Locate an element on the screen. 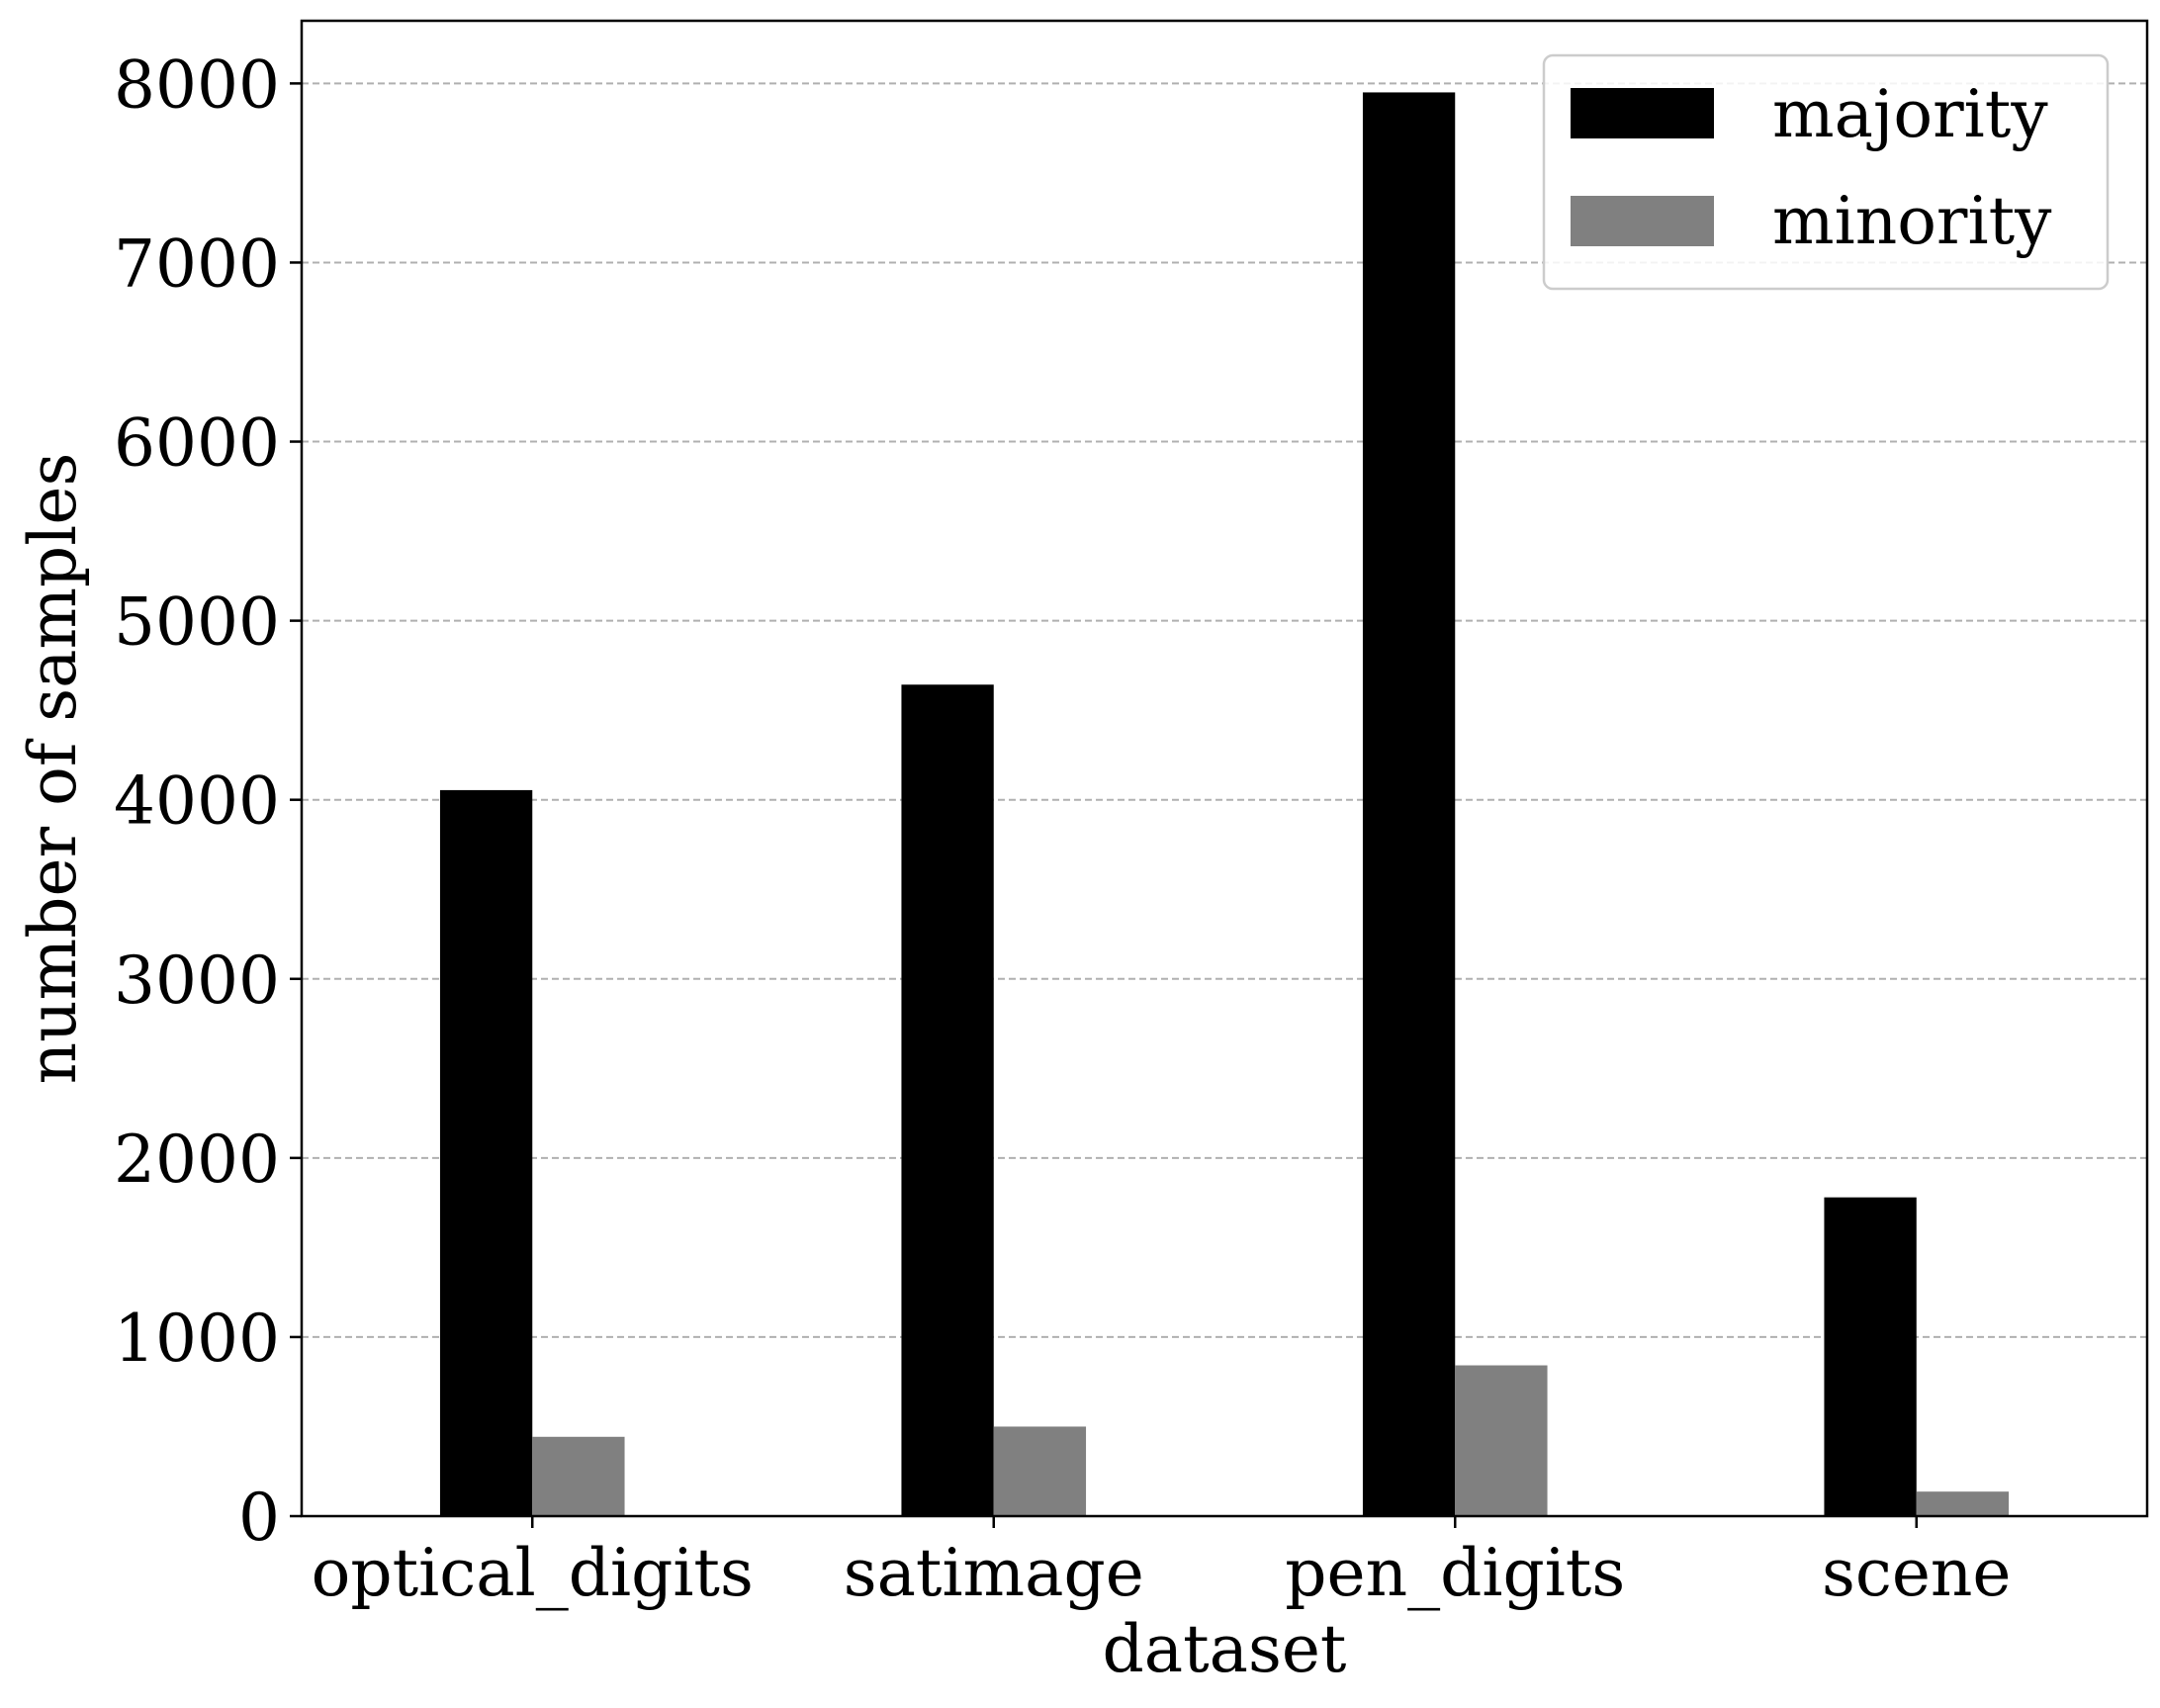 The image size is (2160, 1708). x-axis-label: dataset is located at coordinates (1225, 1649).